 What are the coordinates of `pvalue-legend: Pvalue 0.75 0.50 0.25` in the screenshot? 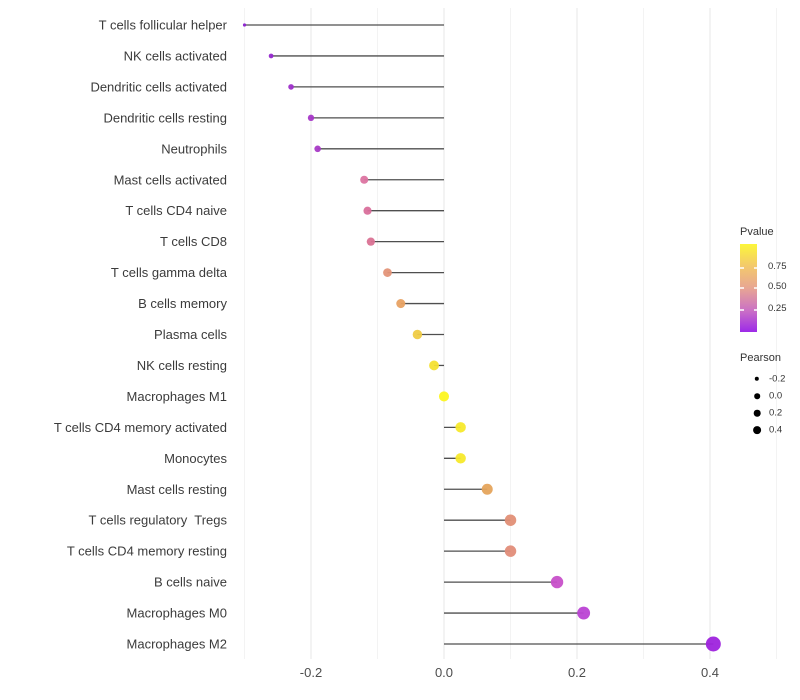 It's located at (769, 280).